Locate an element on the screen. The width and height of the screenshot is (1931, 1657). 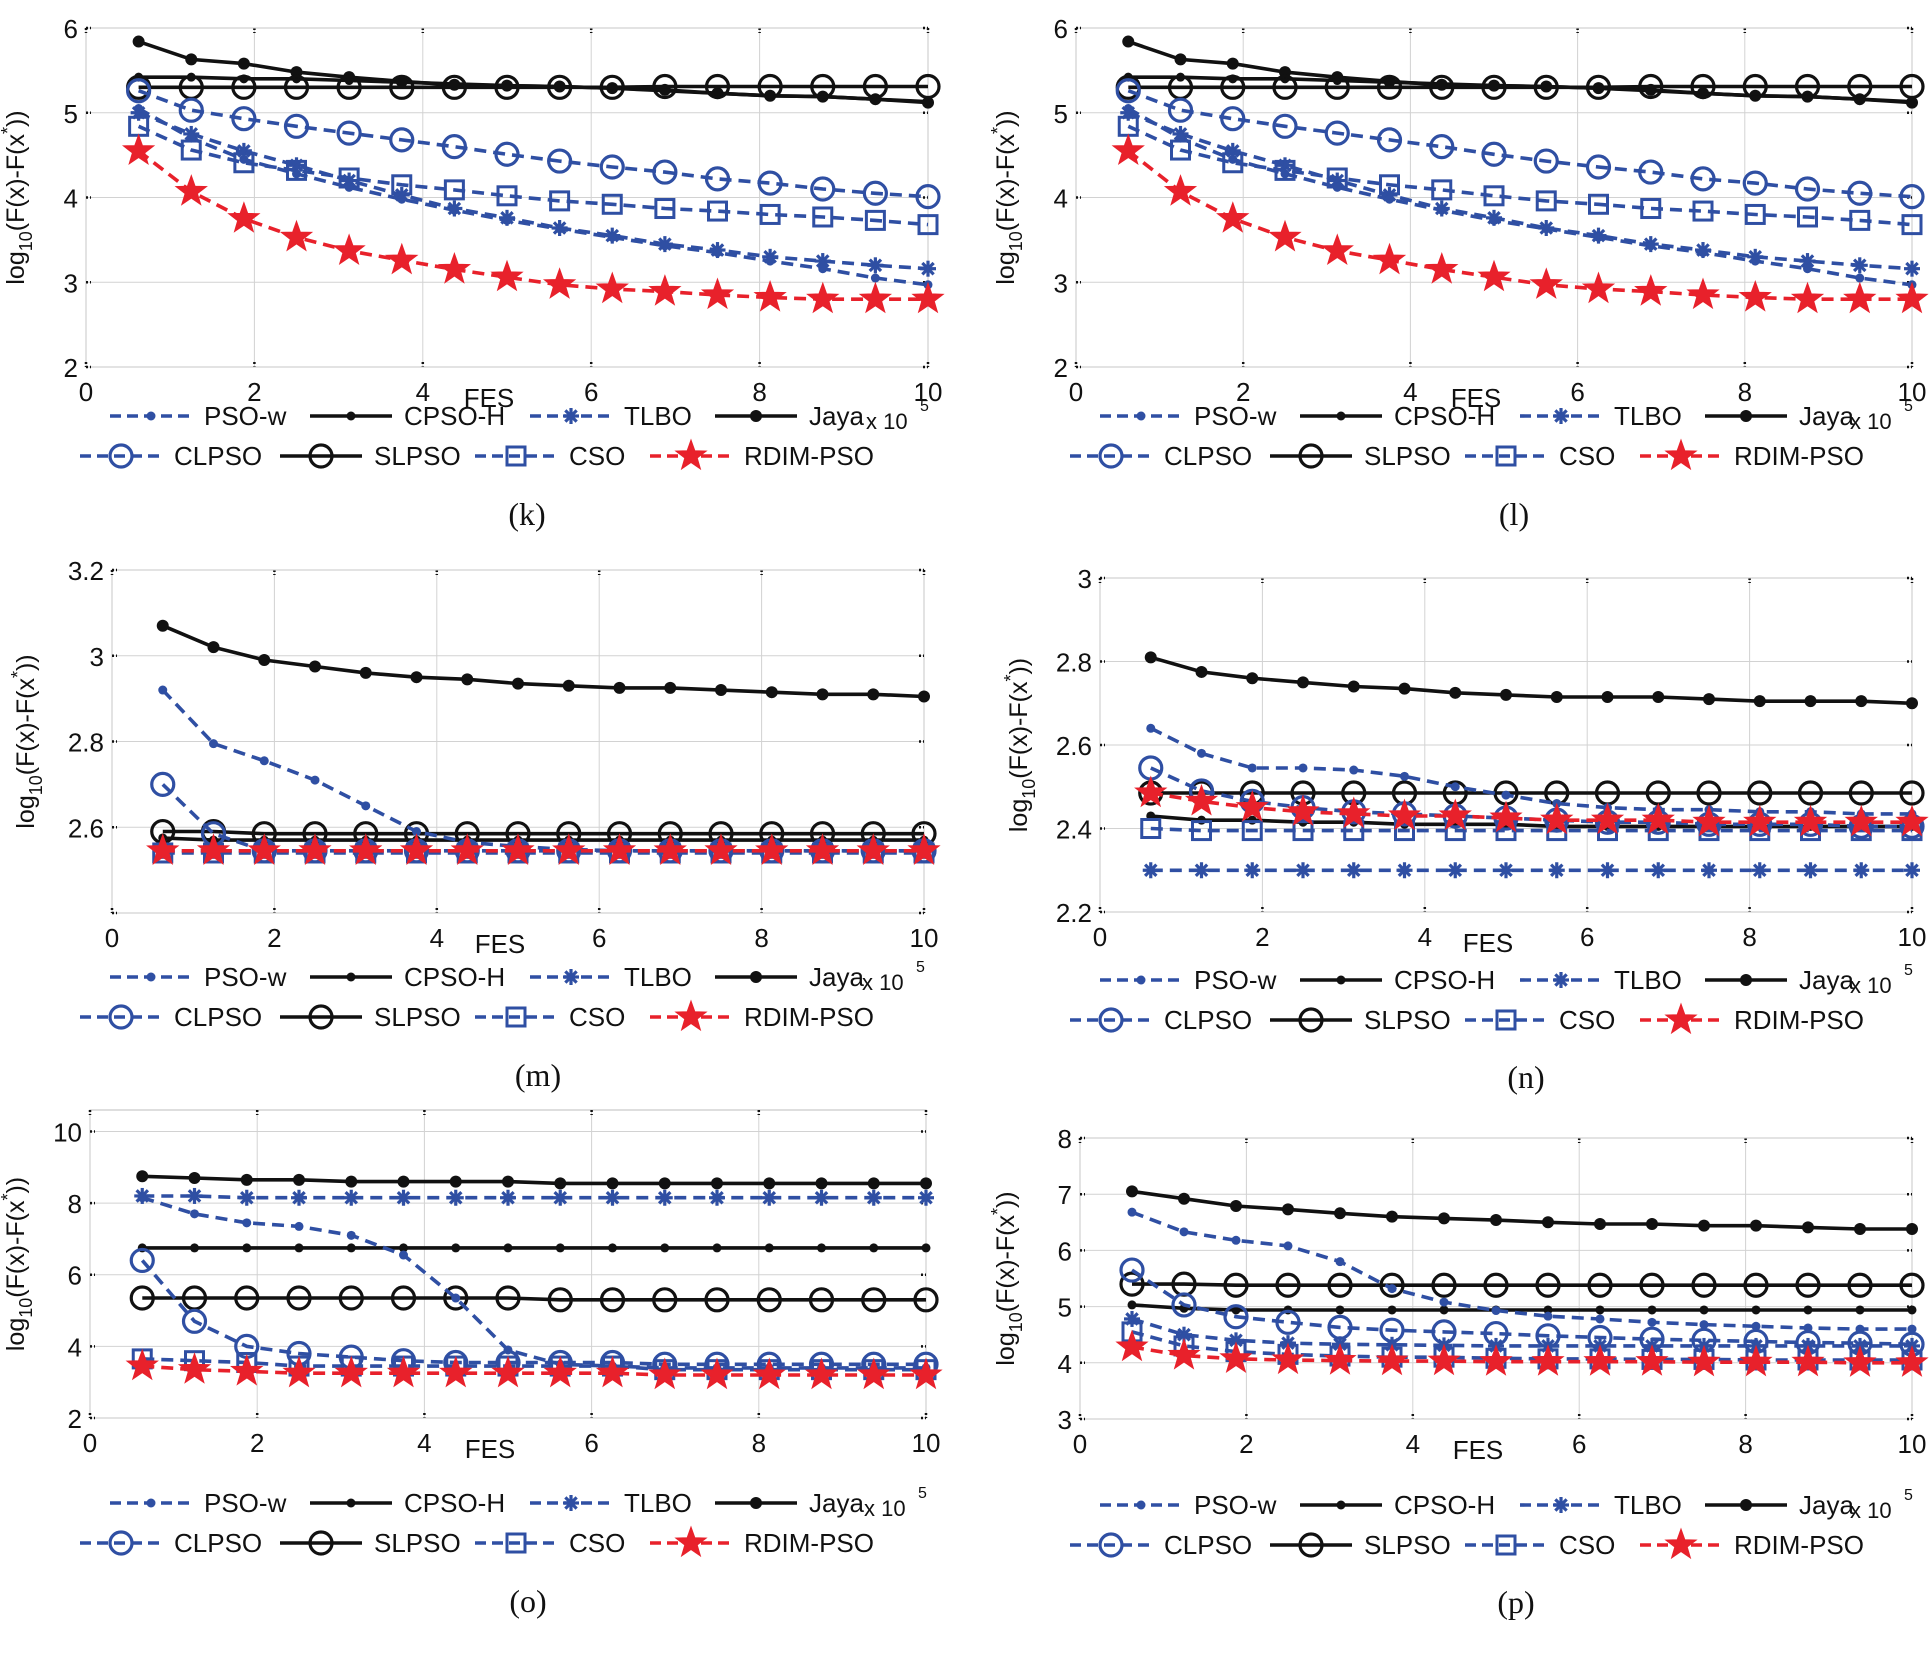
x-tick-label: 10 is located at coordinates (1912, 937).